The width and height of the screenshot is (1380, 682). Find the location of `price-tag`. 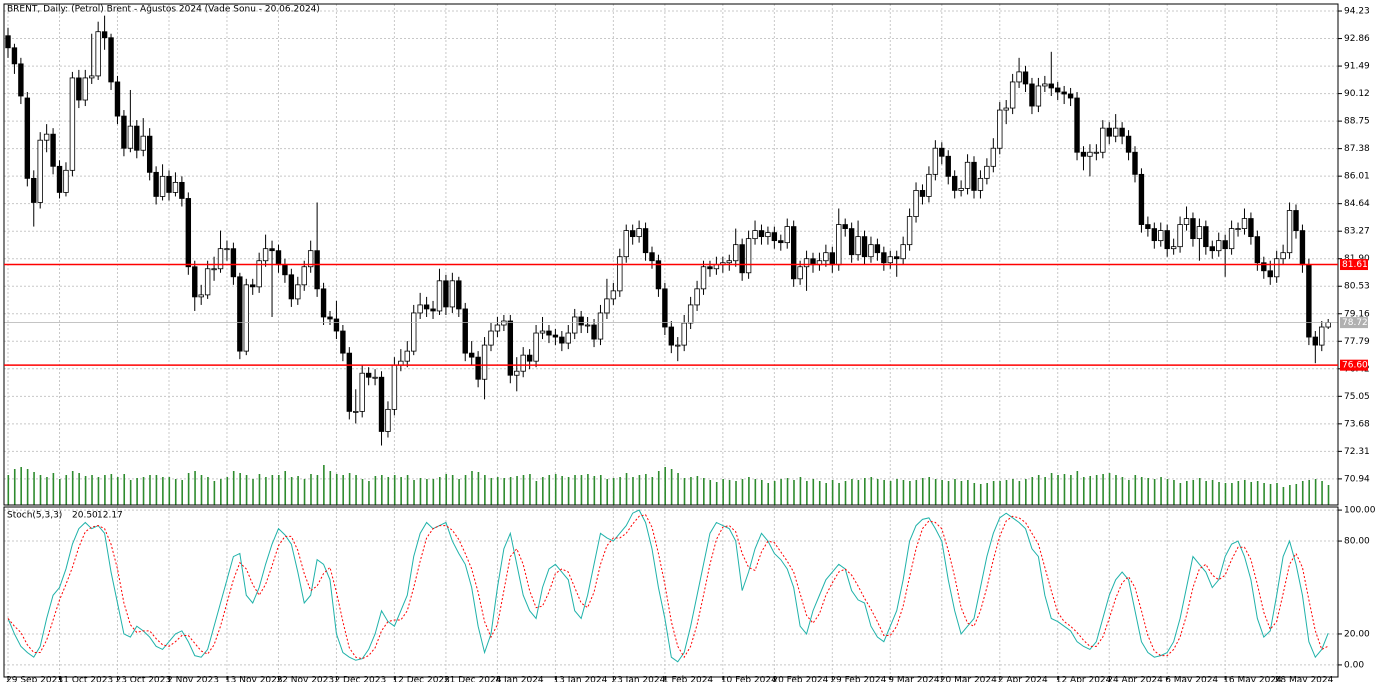

price-tag is located at coordinates (1354, 323).